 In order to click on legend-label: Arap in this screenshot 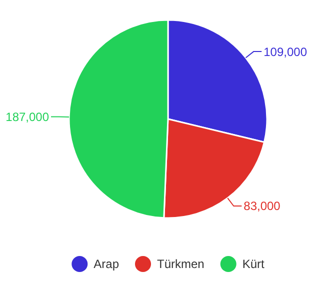, I will do `click(107, 264)`.